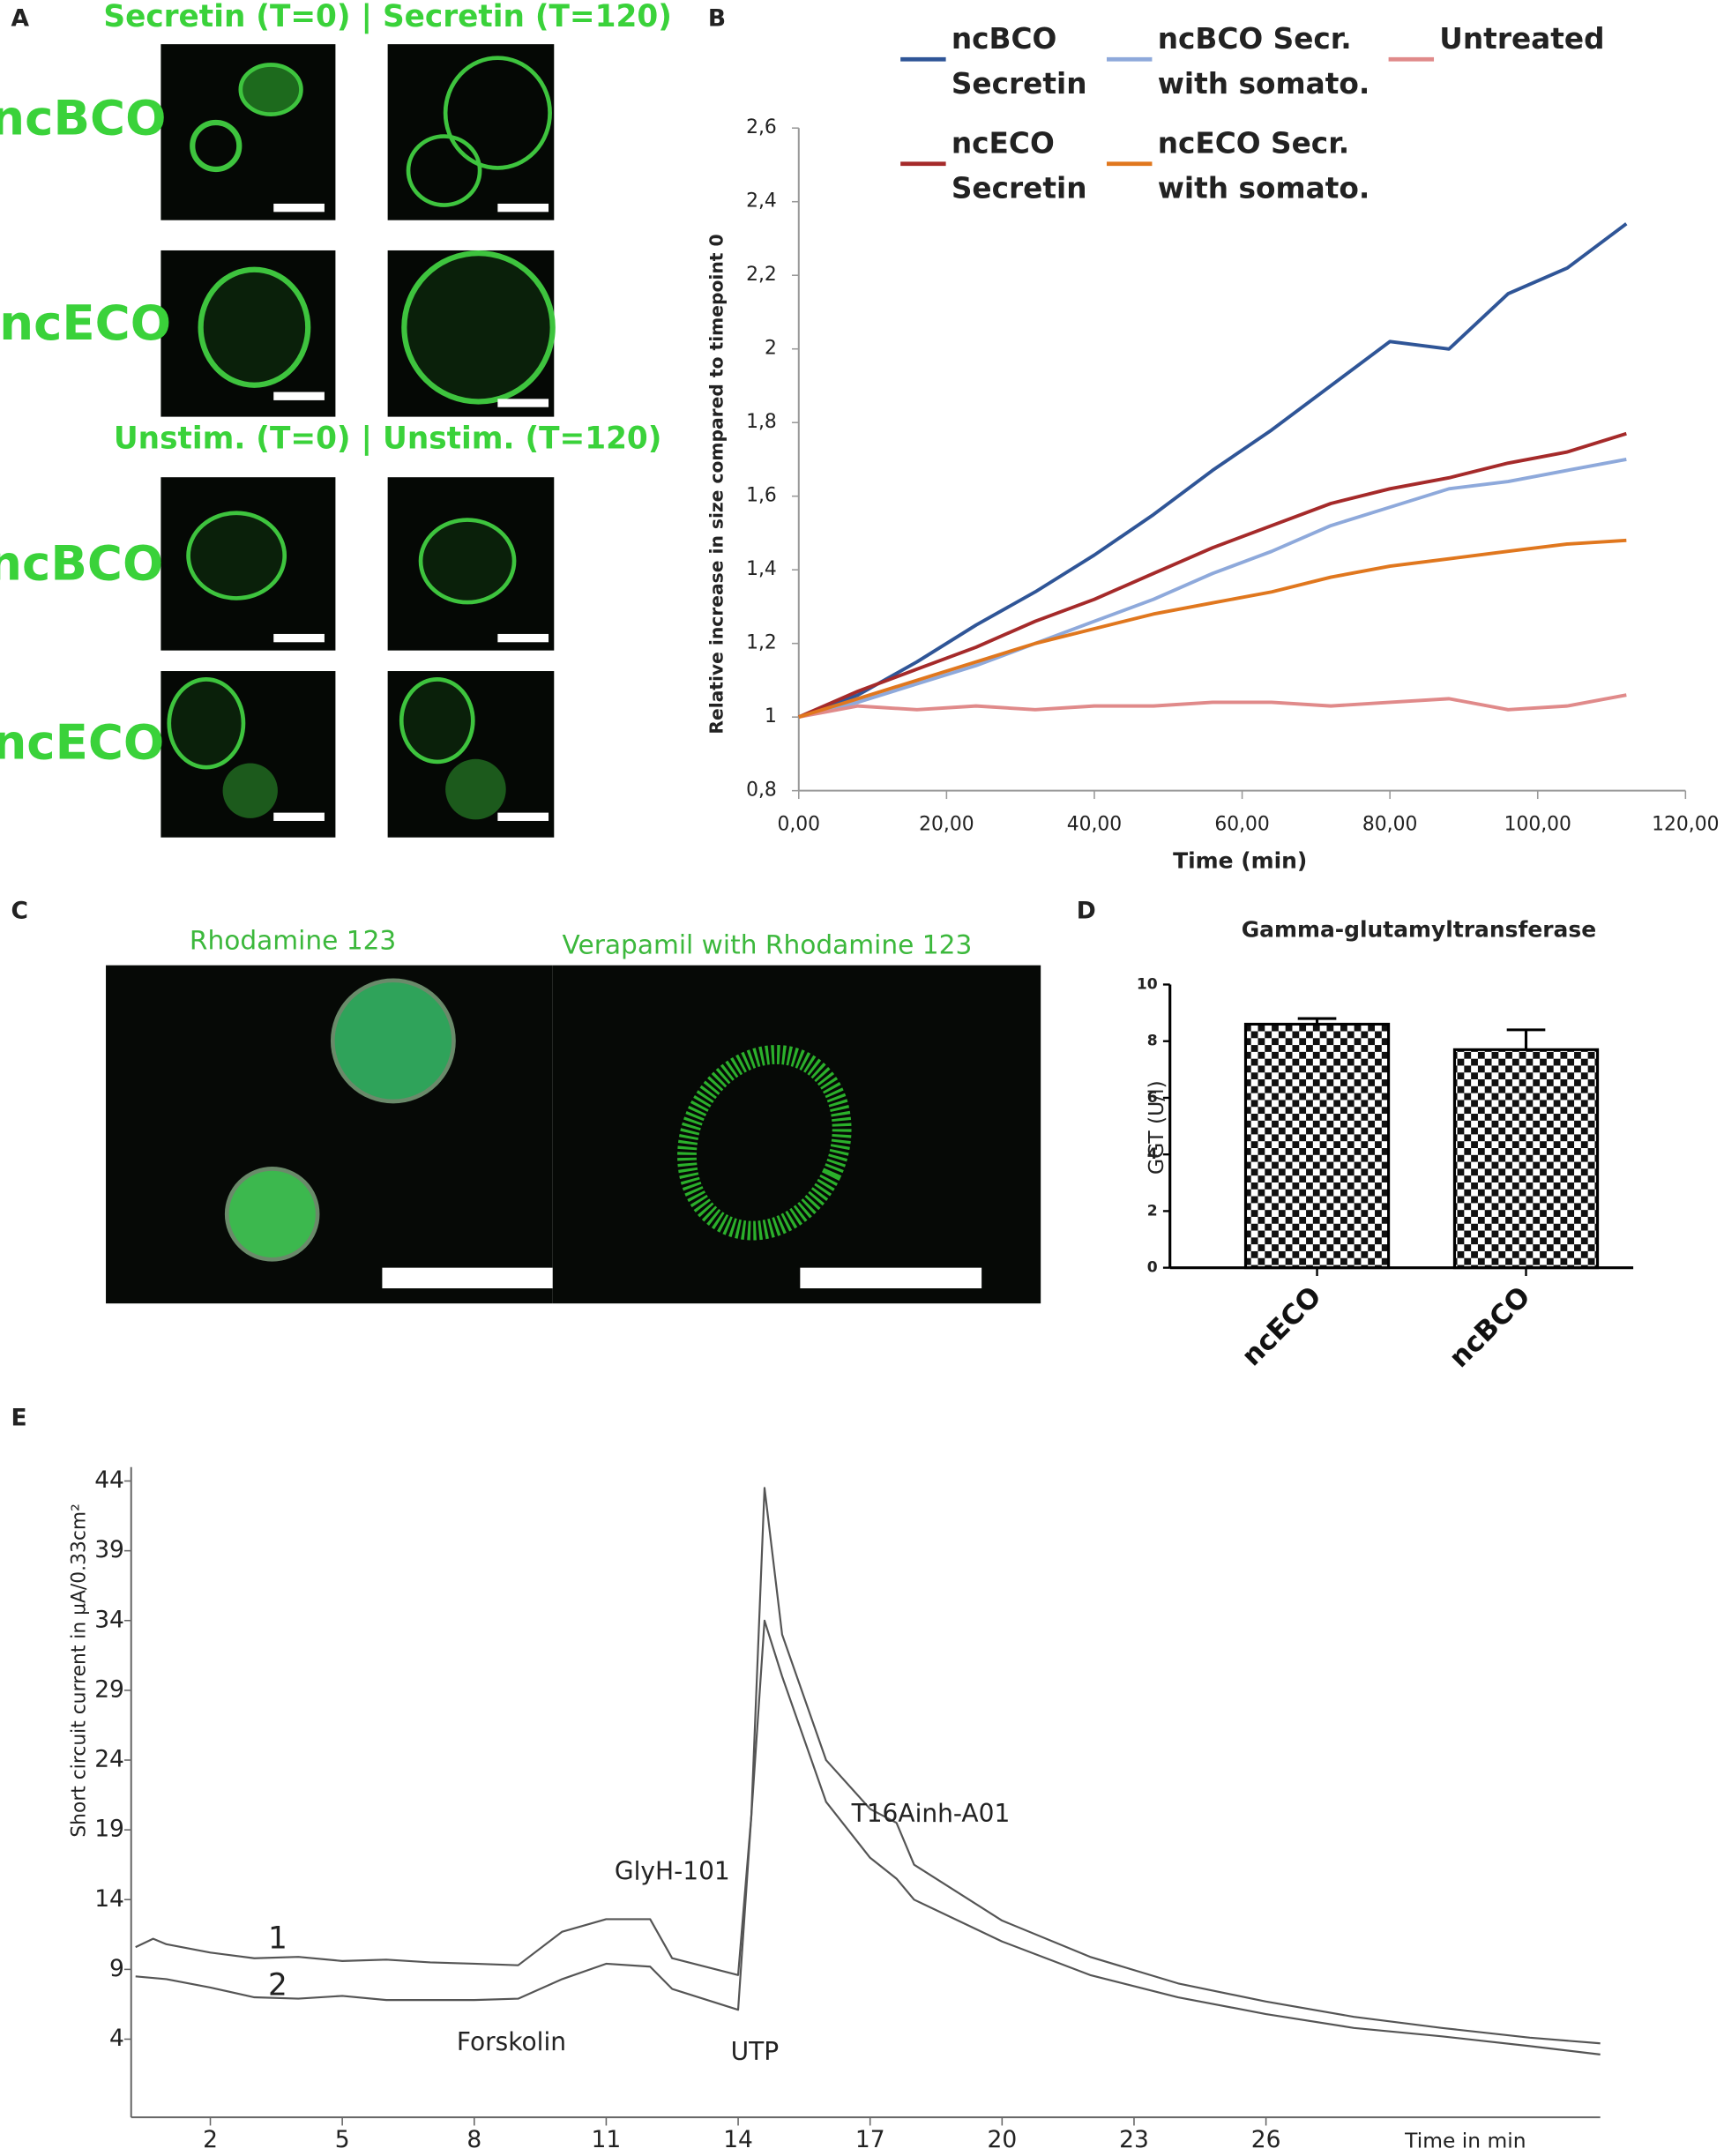 Image resolution: width=1724 pixels, height=2156 pixels. I want to click on annotation: GlyH-101, so click(673, 1871).